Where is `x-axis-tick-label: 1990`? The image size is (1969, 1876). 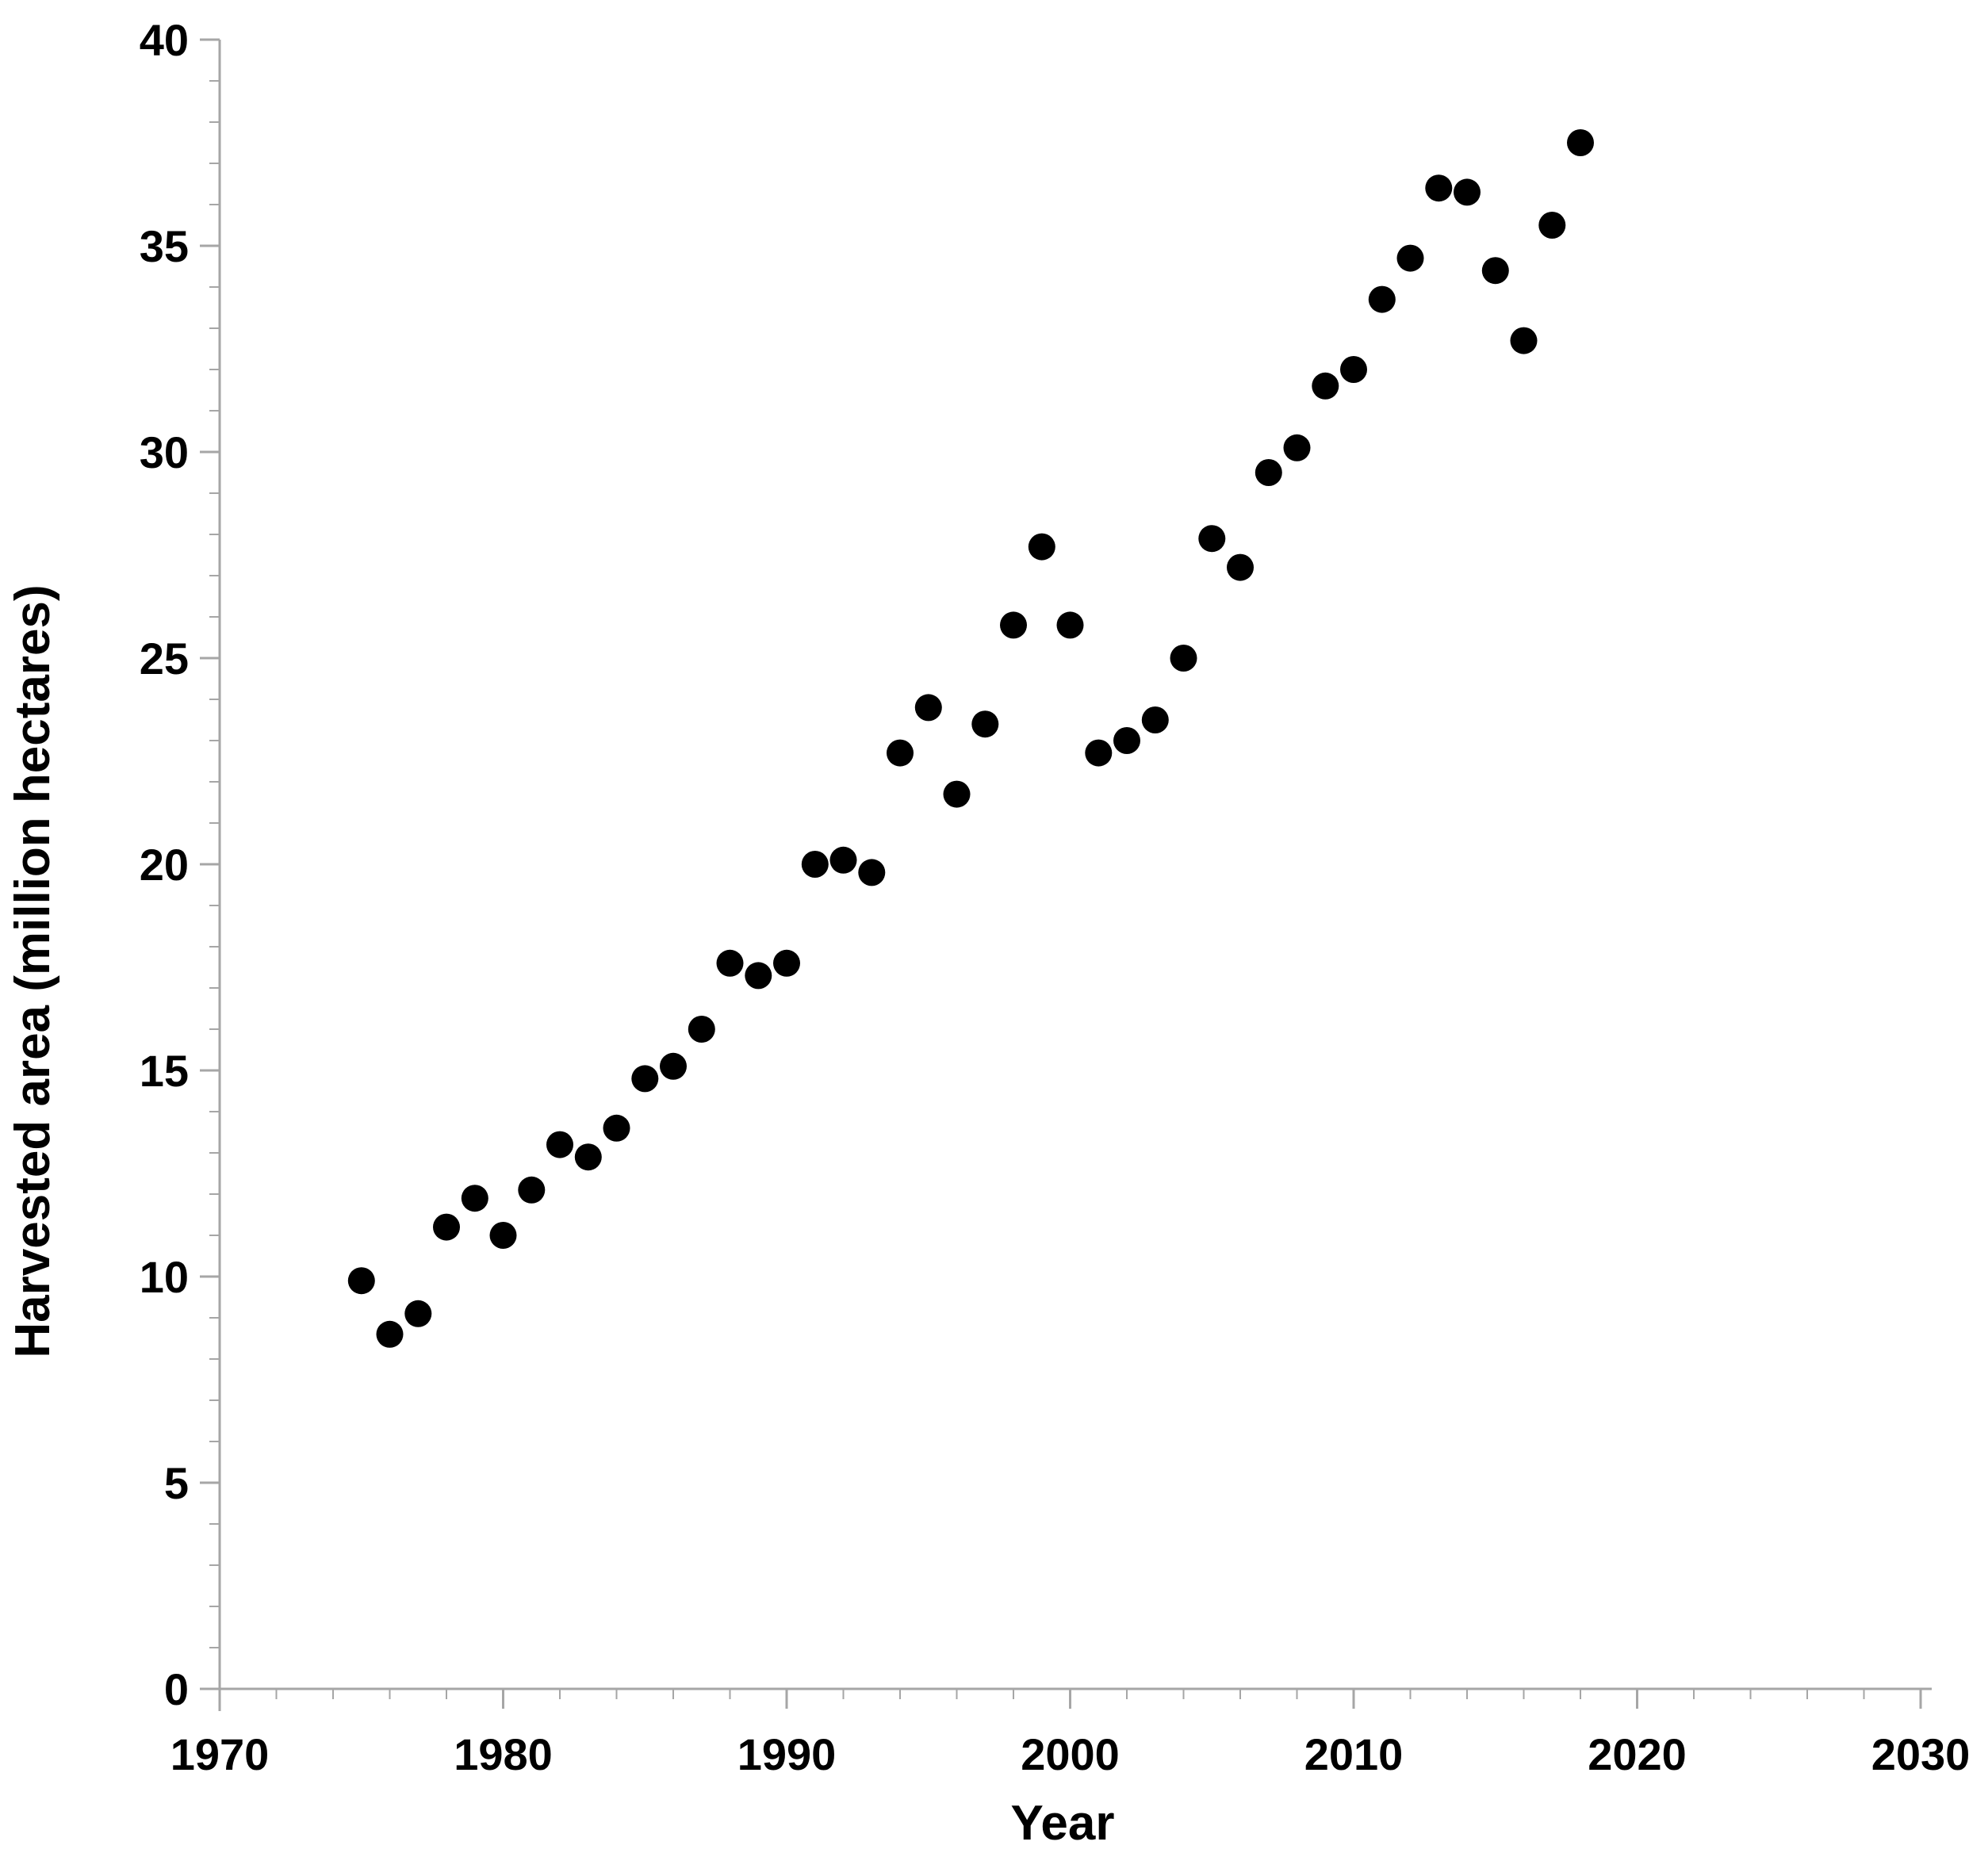 x-axis-tick-label: 1990 is located at coordinates (787, 1754).